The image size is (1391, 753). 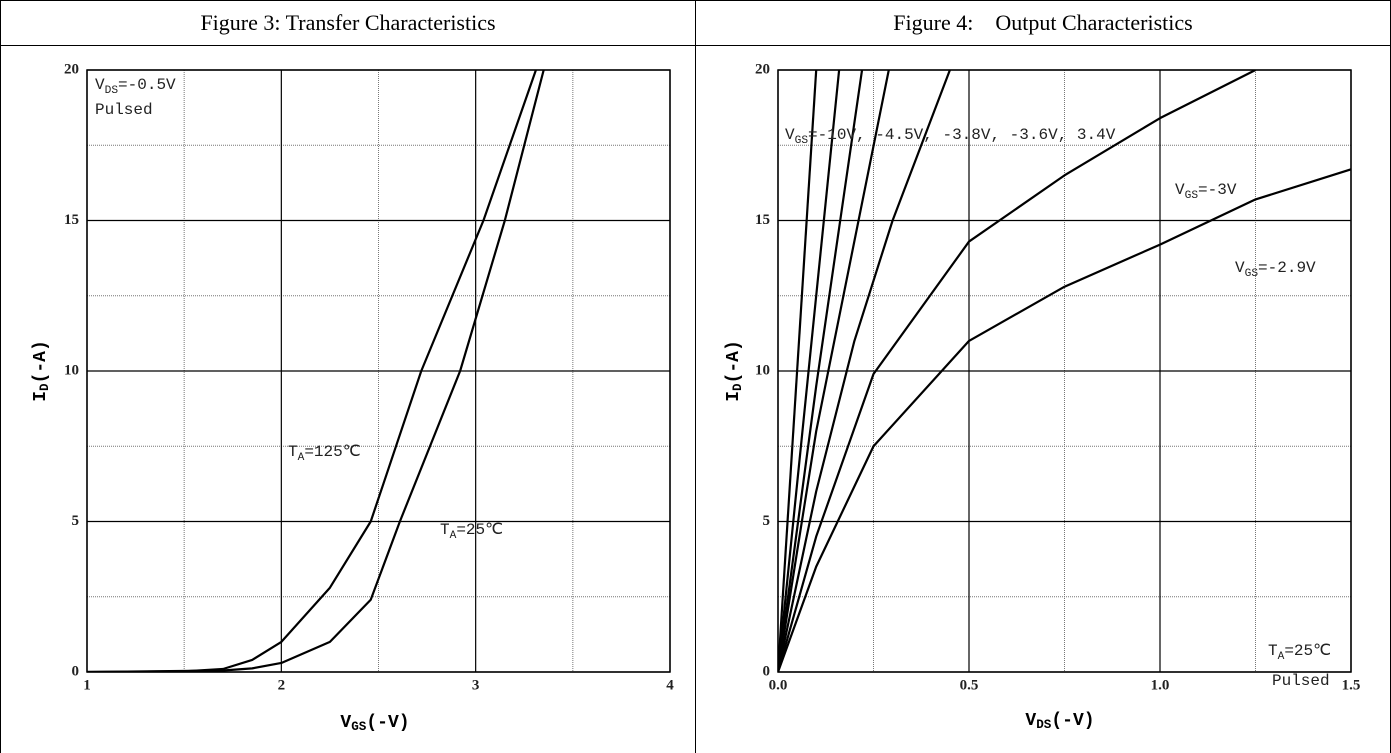 I want to click on x-tick-label: 1, so click(x=87, y=685).